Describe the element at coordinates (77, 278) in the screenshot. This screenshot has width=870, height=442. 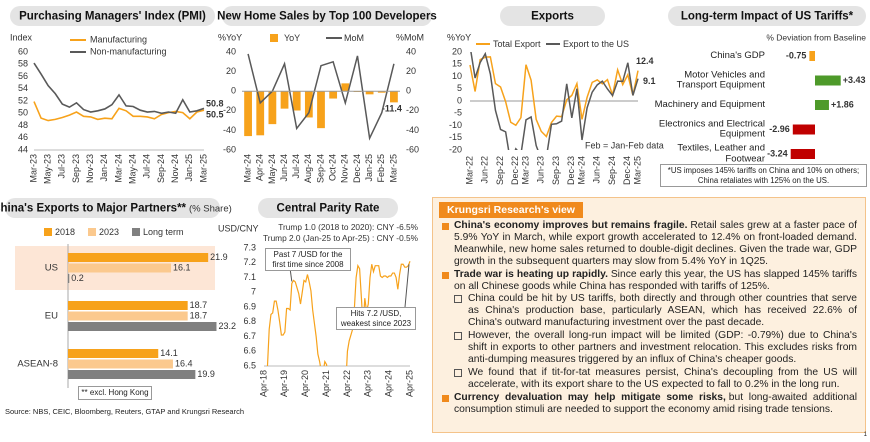
I see `value-label: 0.2` at that location.